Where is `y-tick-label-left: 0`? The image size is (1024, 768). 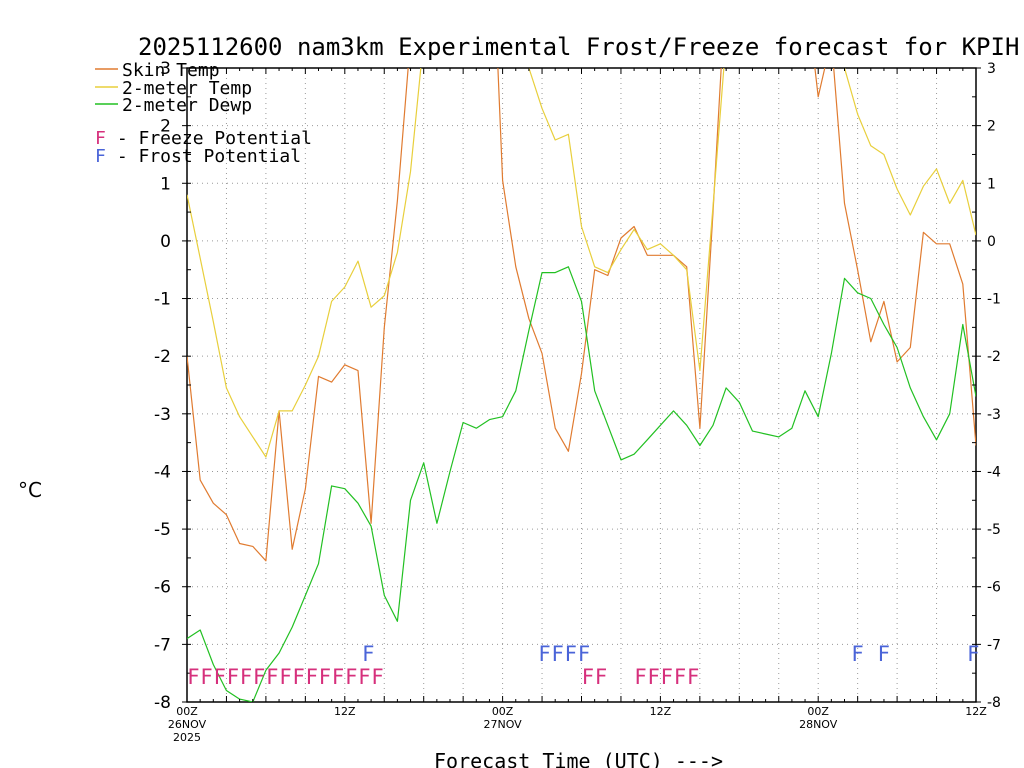 y-tick-label-left: 0 is located at coordinates (165, 242).